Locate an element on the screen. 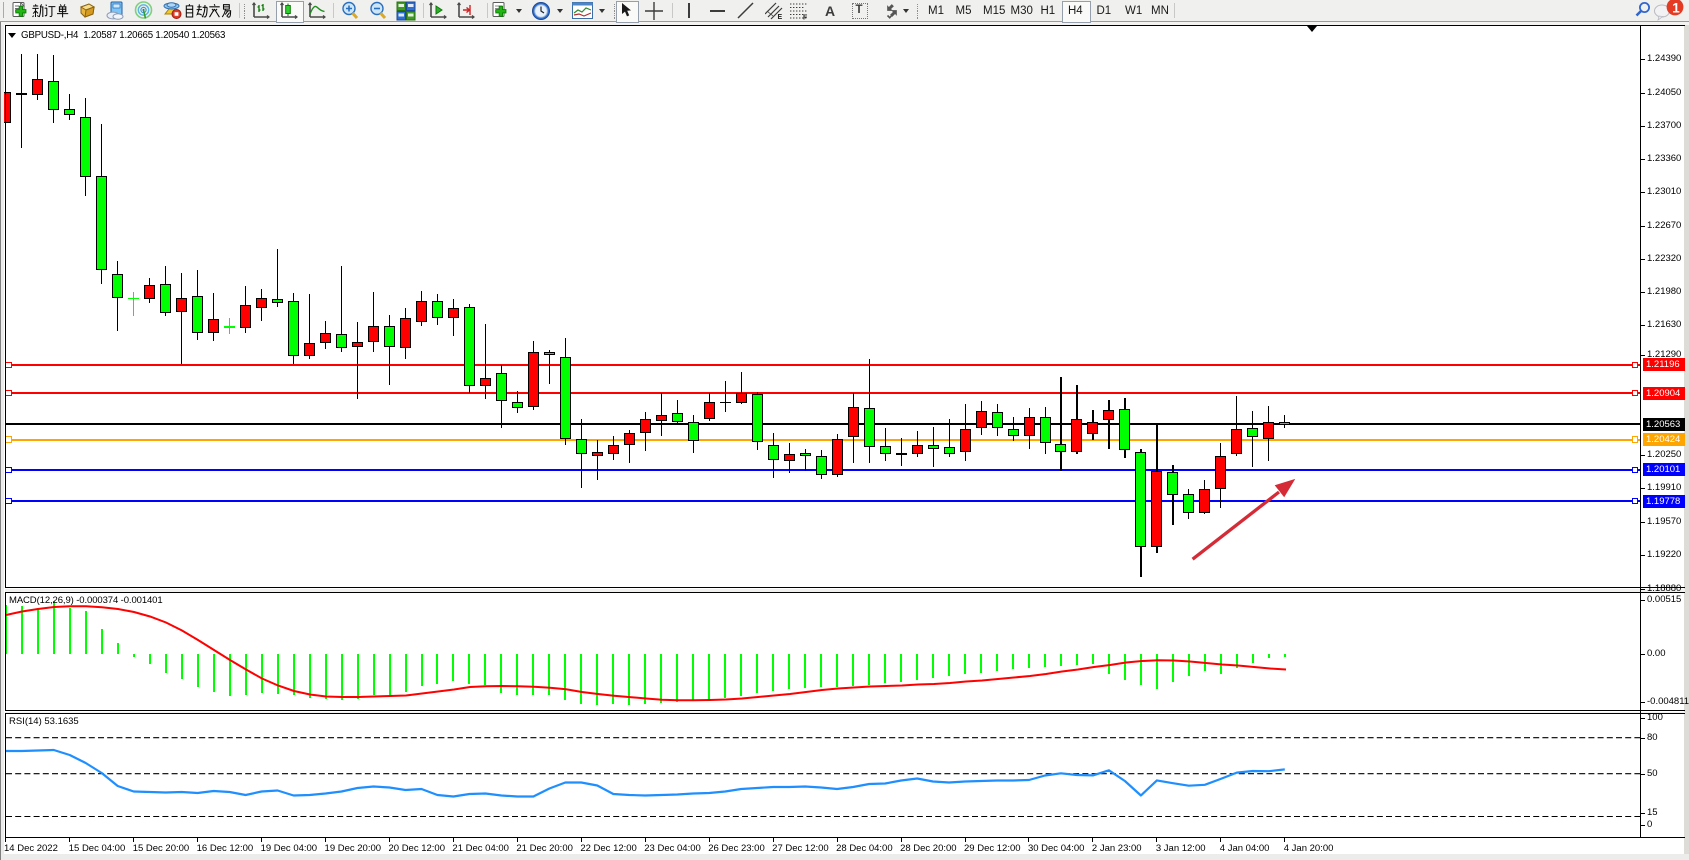 The height and width of the screenshot is (860, 1689). svg-text: 1 is located at coordinates (1676, 8).